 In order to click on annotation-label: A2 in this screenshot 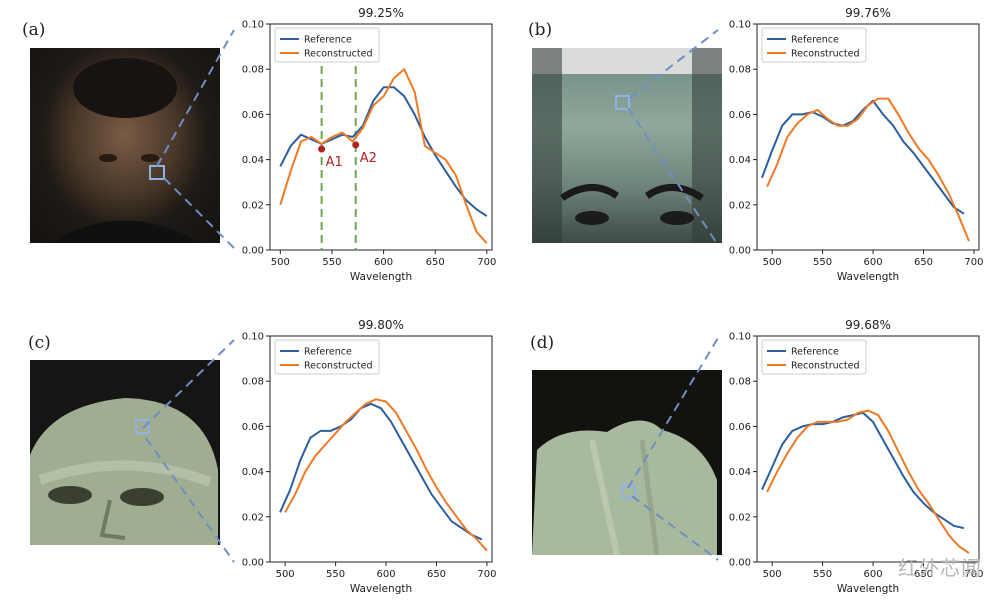, I will do `click(368, 158)`.